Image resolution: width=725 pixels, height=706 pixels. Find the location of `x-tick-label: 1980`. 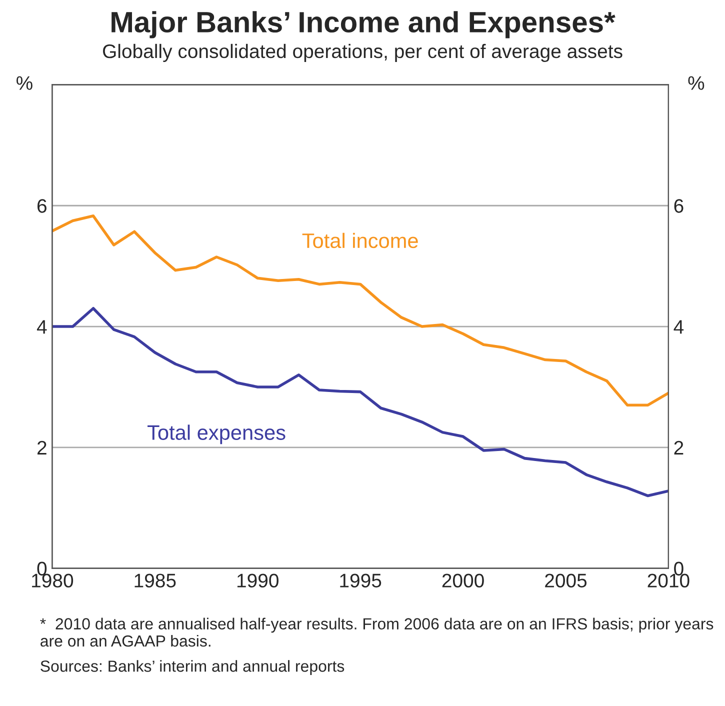

x-tick-label: 1980 is located at coordinates (53, 581).